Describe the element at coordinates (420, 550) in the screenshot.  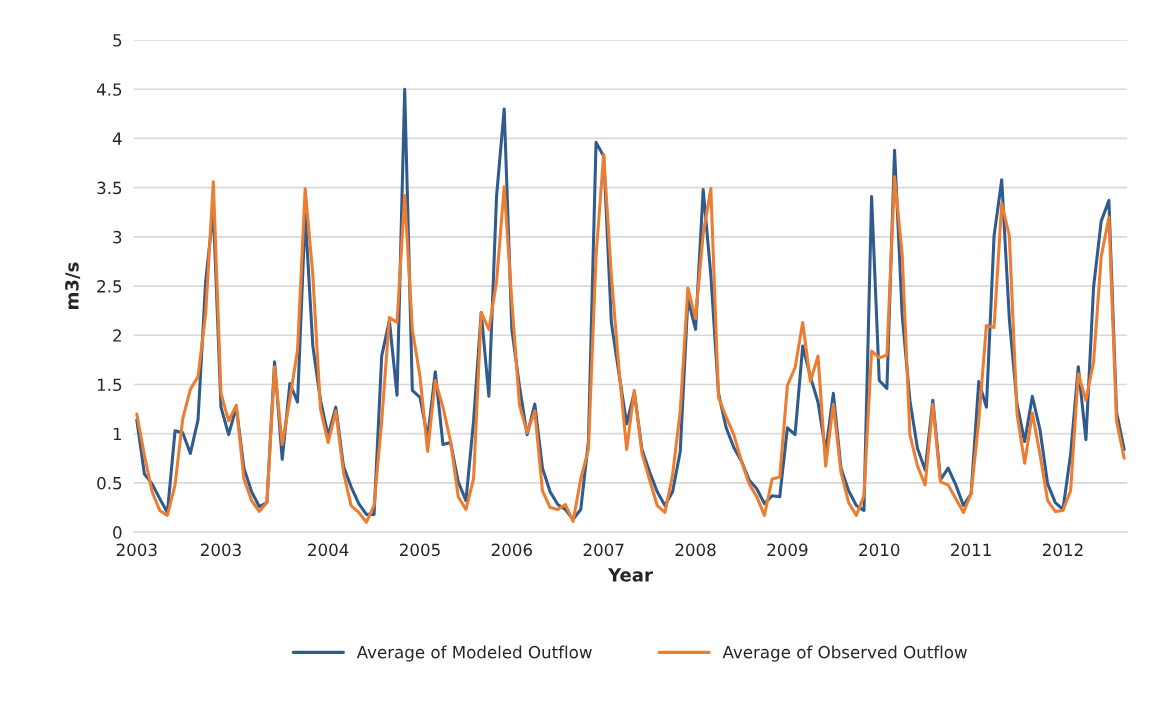
I see `x-tick-label: 2005` at that location.